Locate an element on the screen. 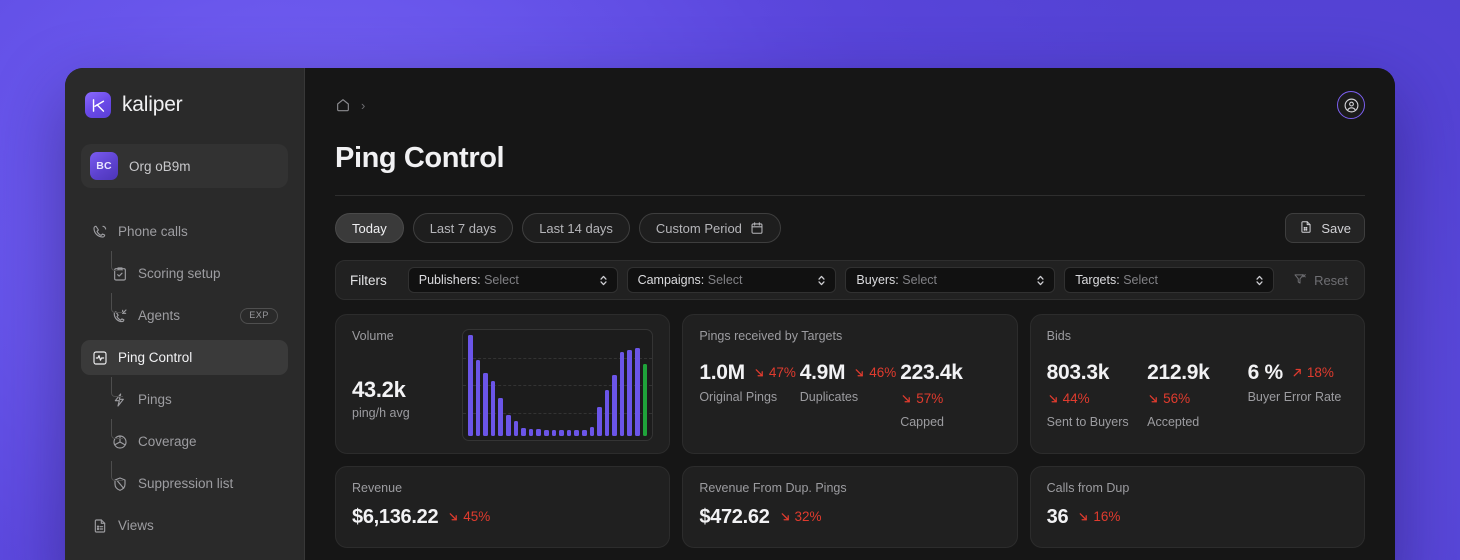 Image resolution: width=1460 pixels, height=560 pixels. range-custom-period: Custom Period is located at coordinates (709, 228).